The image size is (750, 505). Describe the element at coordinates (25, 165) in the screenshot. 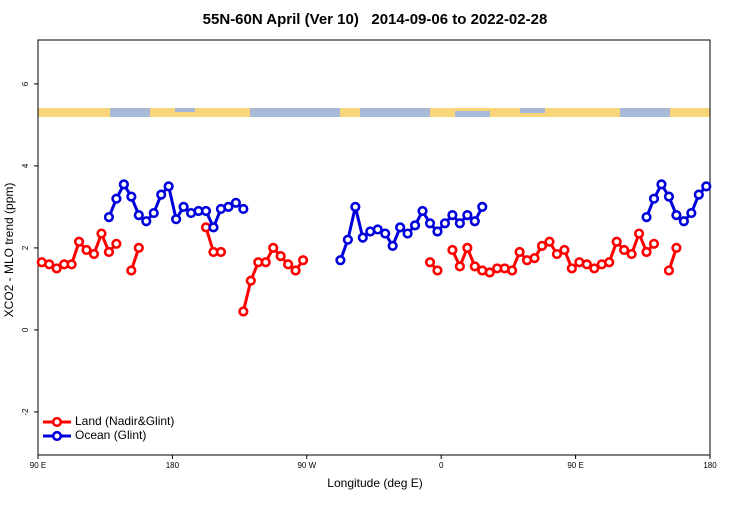

I see `y-tick-label: 4` at that location.